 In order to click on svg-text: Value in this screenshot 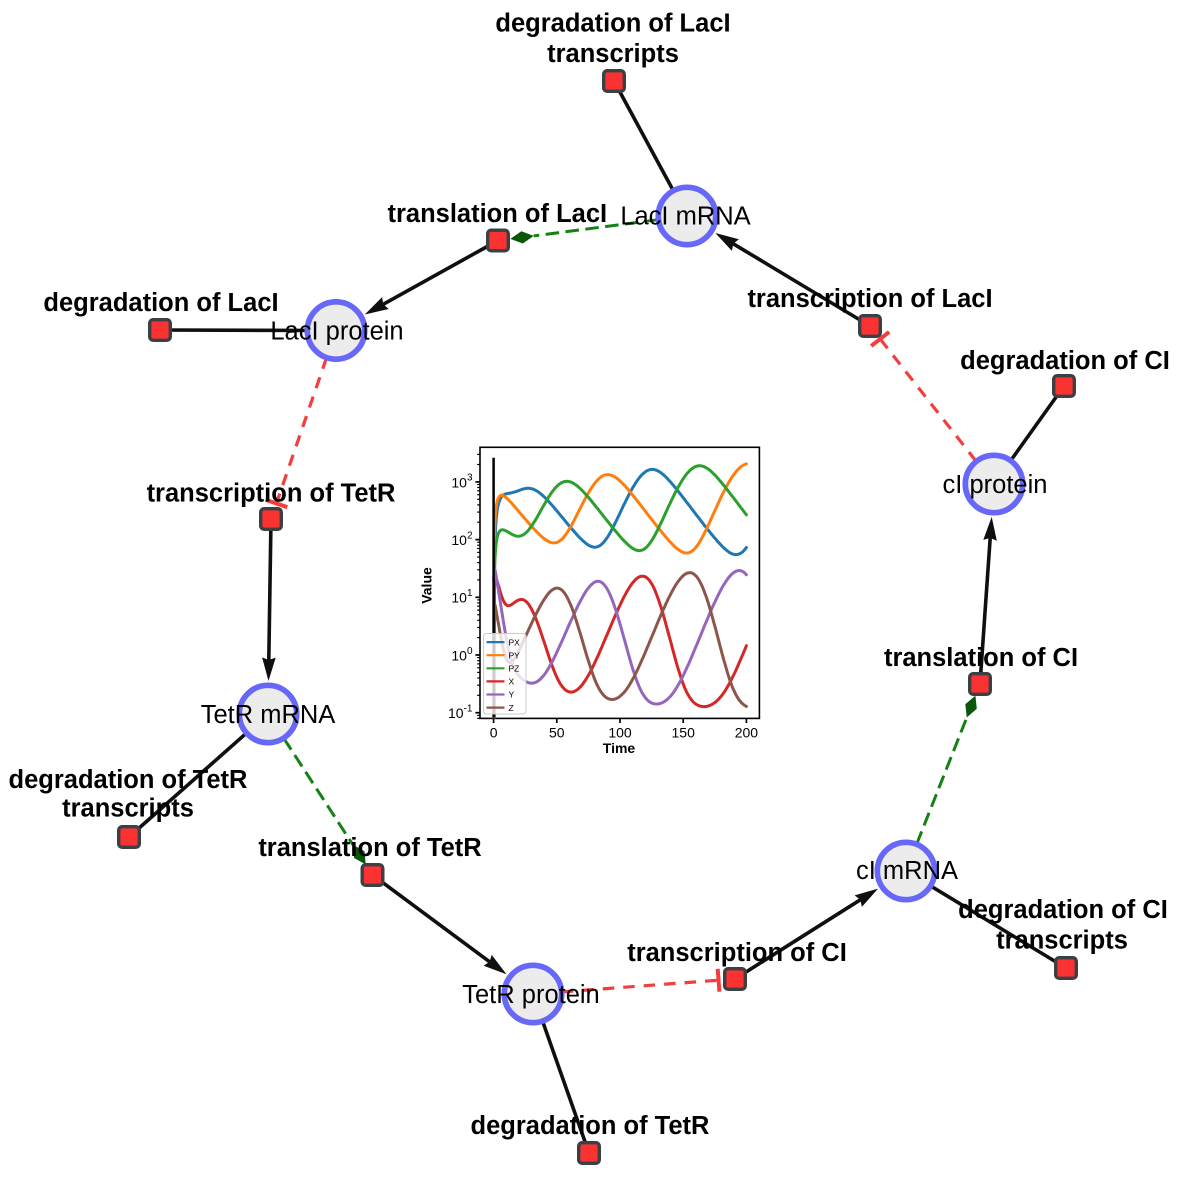, I will do `click(427, 585)`.